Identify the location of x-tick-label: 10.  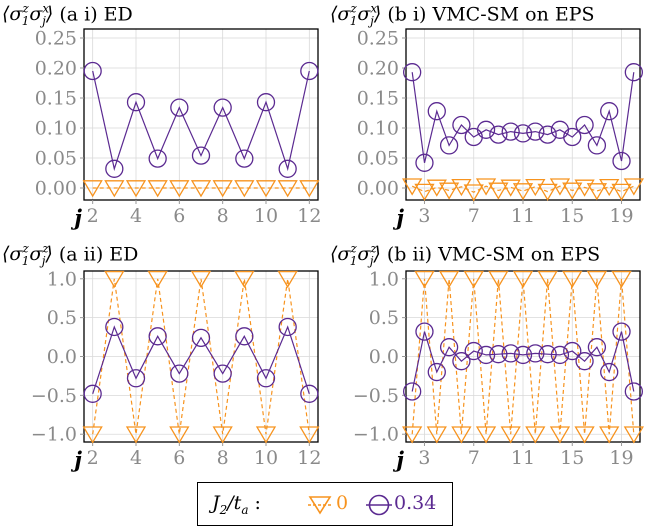
(266, 458).